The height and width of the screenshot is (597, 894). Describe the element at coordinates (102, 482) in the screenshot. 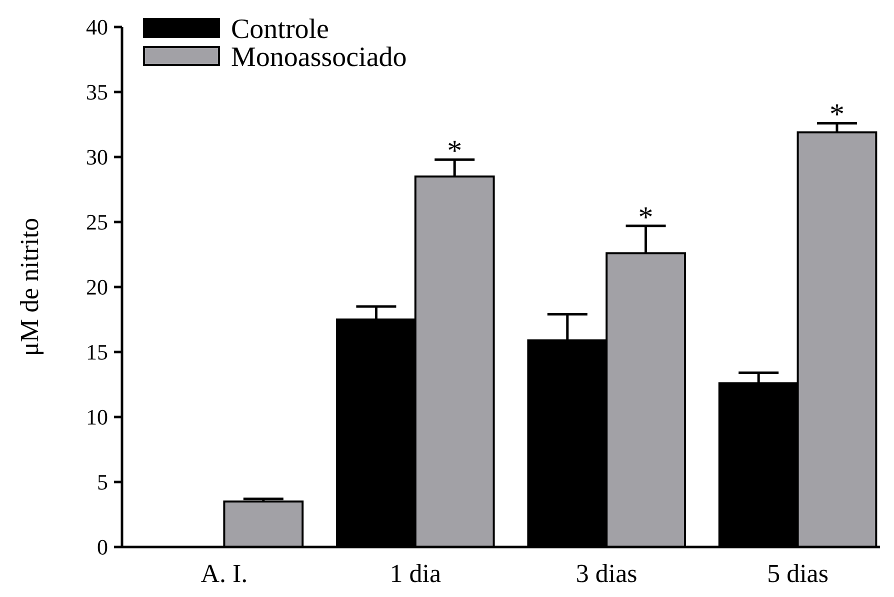

I see `y-tick-label: 5` at that location.